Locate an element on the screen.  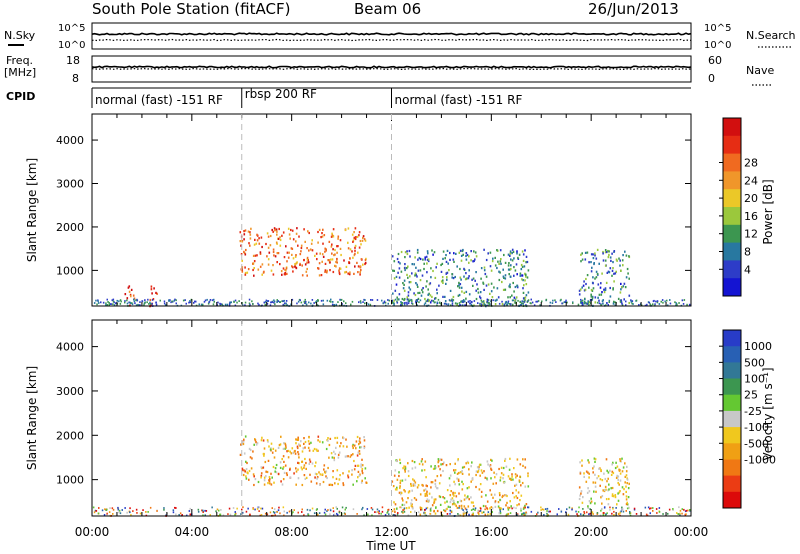
time-tick-label: 16:00 is located at coordinates (491, 532).